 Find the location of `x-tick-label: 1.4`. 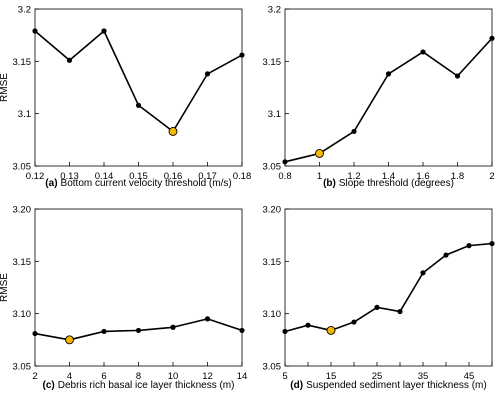

x-tick-label: 1.4 is located at coordinates (388, 176).